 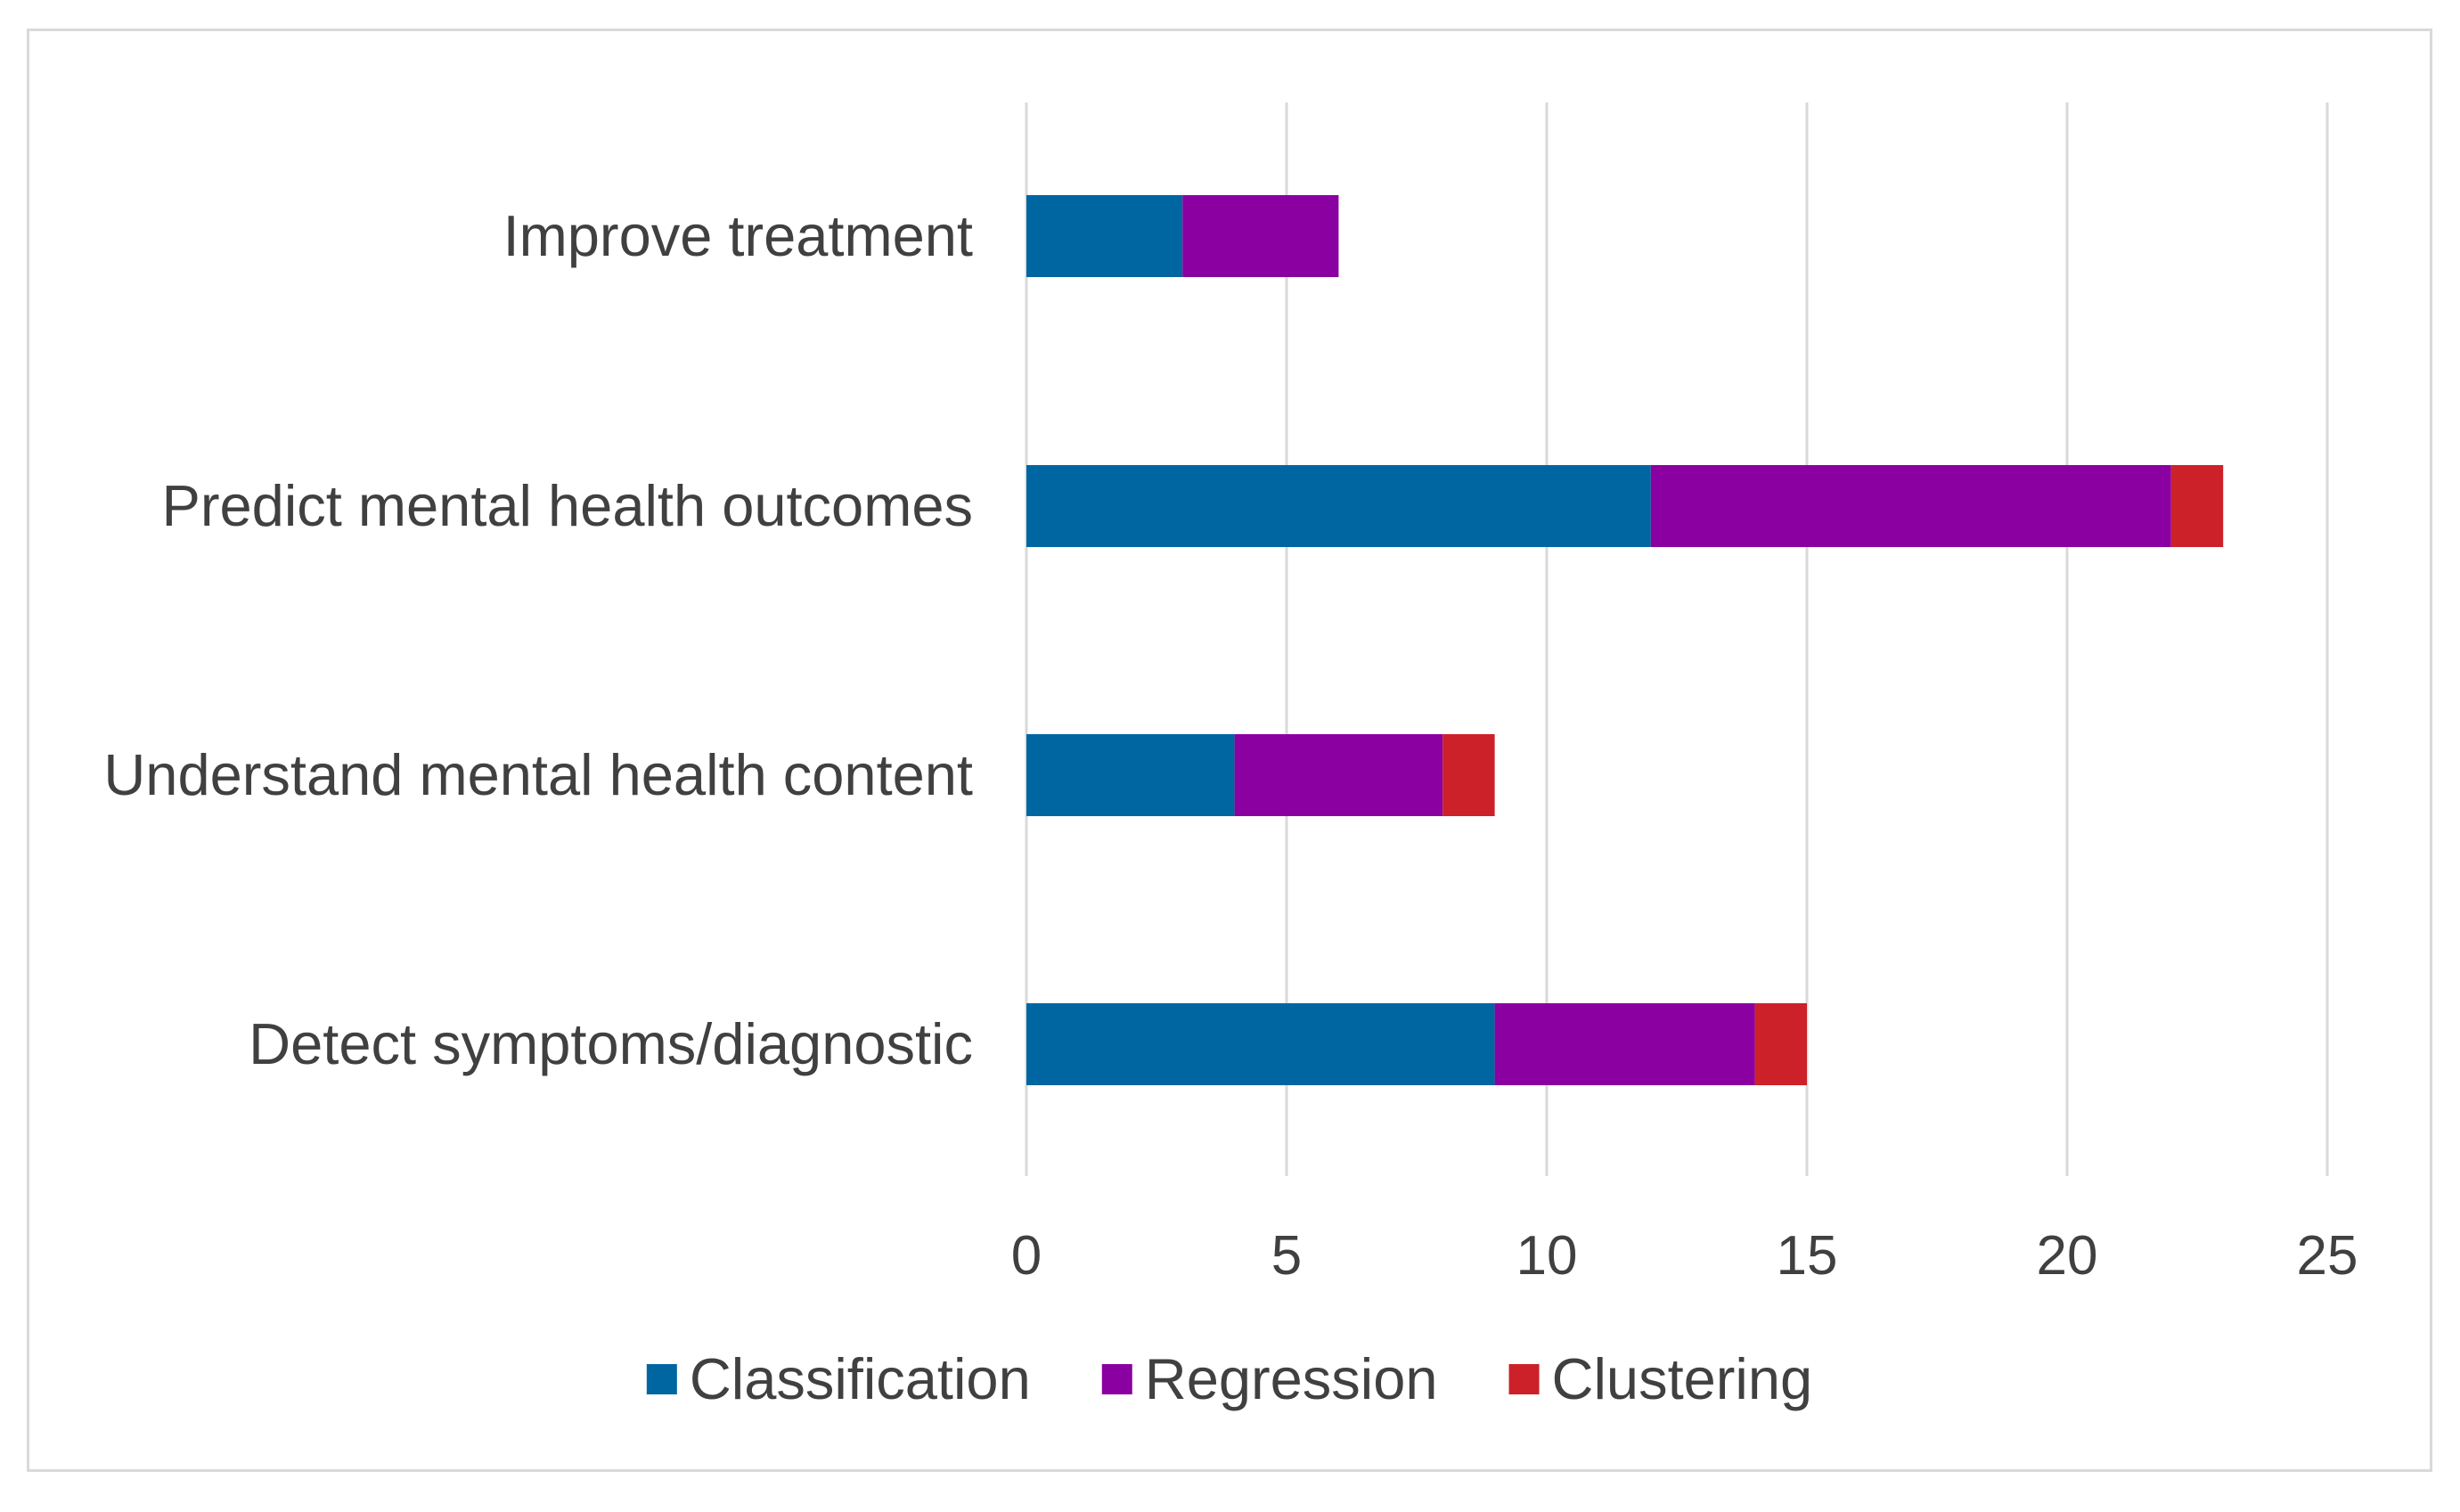 What do you see at coordinates (1684, 1256) in the screenshot?
I see `x-axis-tick-labels: 0 5 10 15 20 25` at bounding box center [1684, 1256].